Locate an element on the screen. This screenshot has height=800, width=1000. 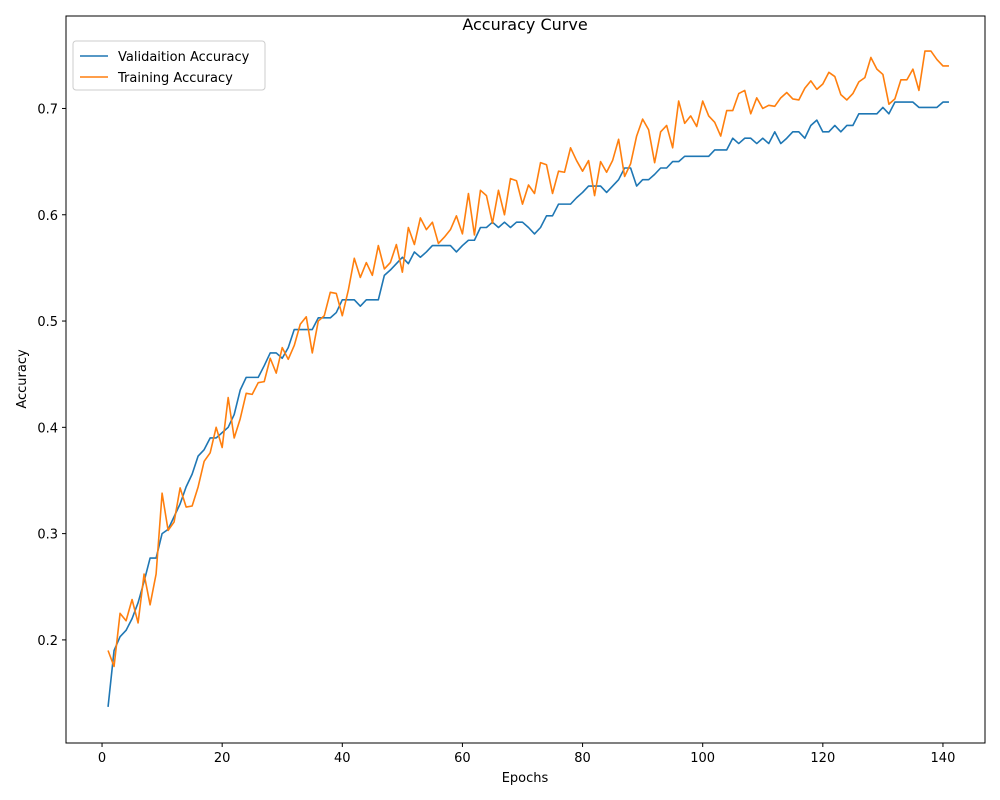
x-tick-label: 40 is located at coordinates (342, 758).